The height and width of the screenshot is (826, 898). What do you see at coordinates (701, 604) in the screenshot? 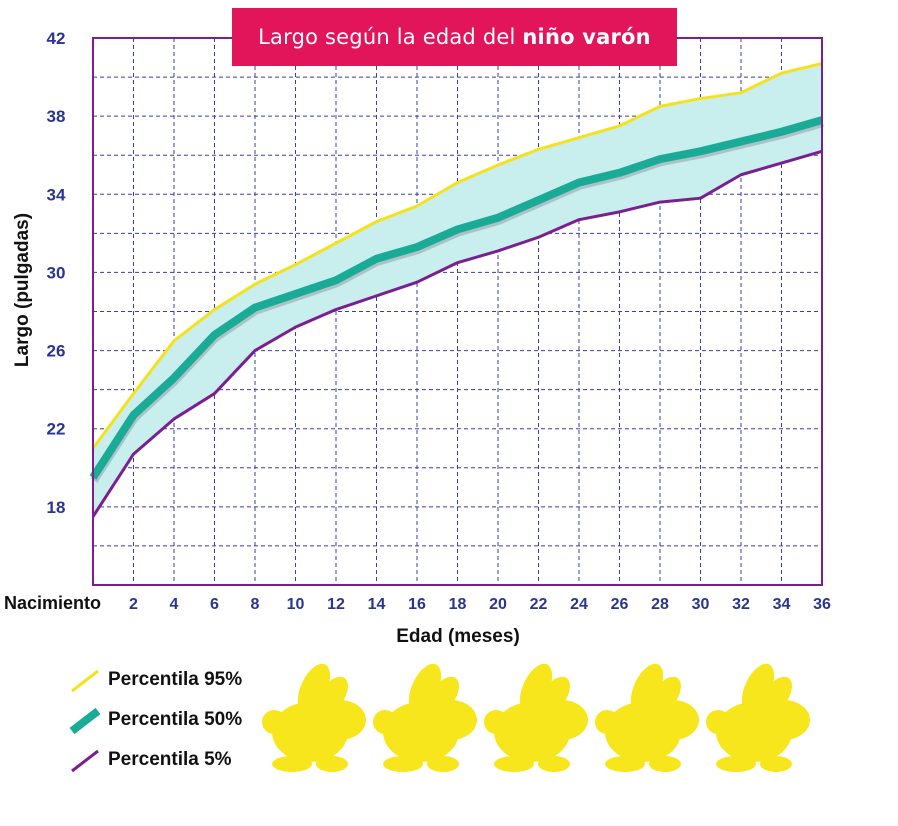
I see `x-tick-label: 30` at bounding box center [701, 604].